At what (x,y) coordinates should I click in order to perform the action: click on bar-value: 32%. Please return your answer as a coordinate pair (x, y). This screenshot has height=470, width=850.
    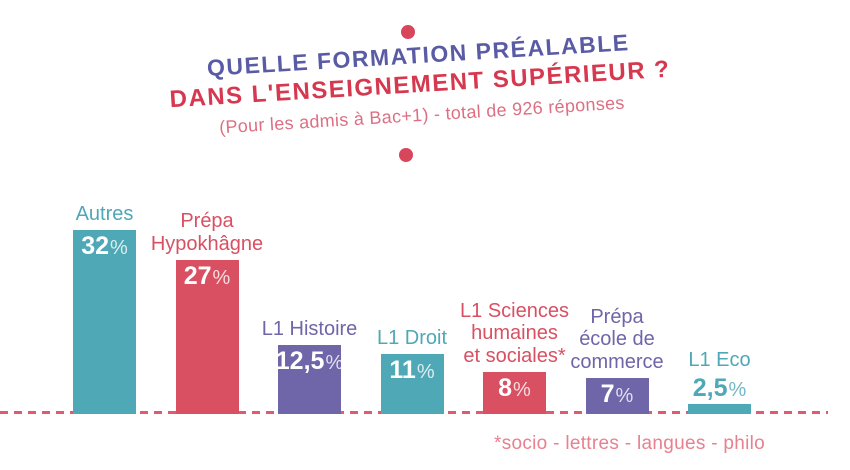
    Looking at the image, I should click on (104, 246).